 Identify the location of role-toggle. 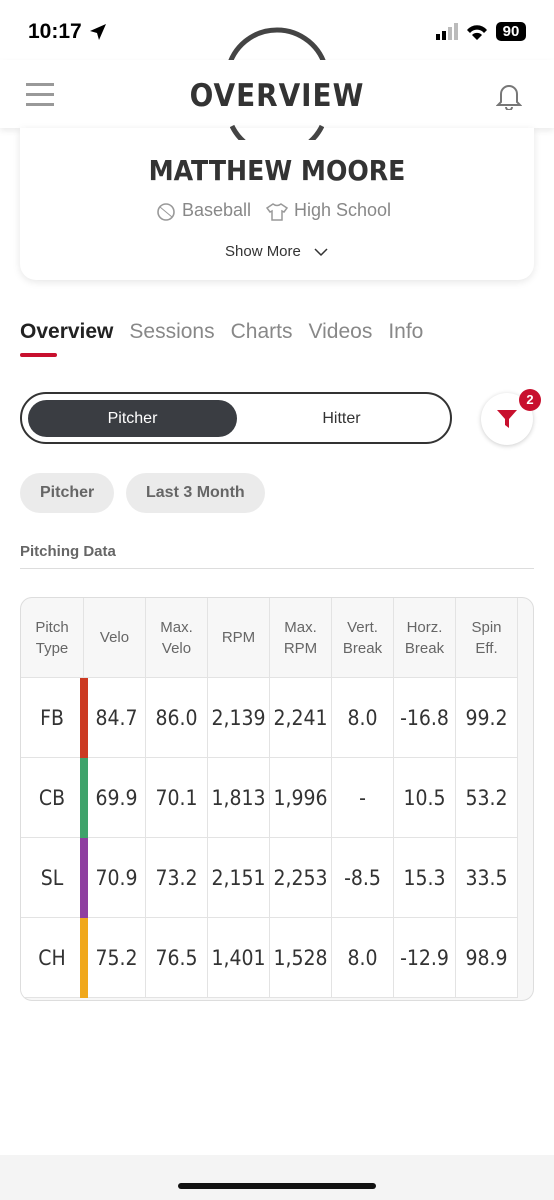
(236, 418).